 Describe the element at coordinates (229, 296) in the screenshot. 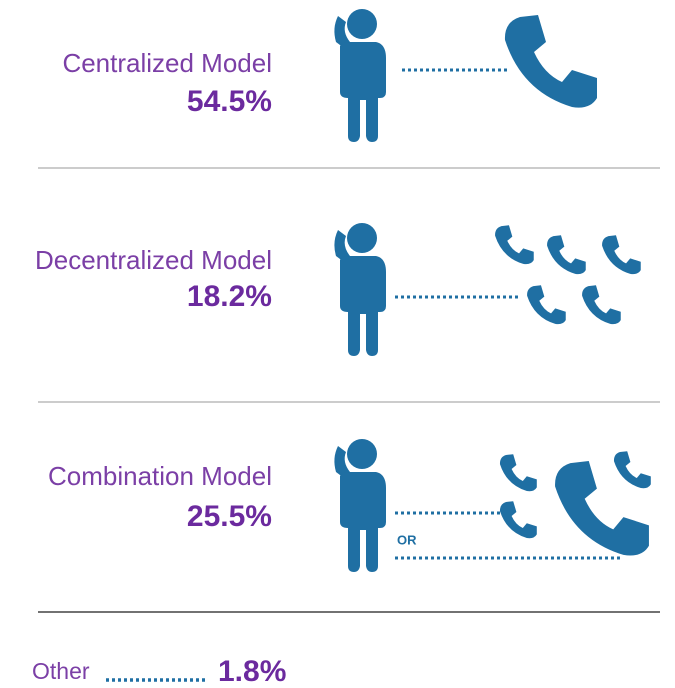

I see `row-value: 18.2%` at that location.